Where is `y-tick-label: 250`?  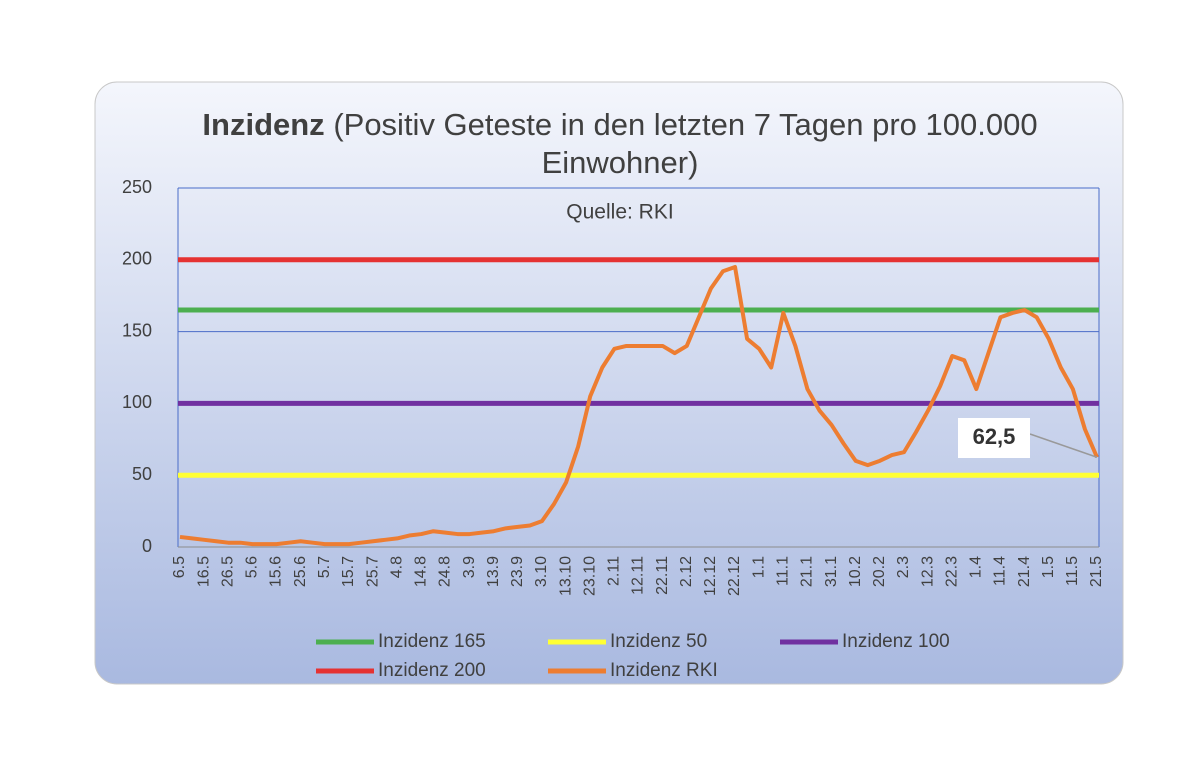 y-tick-label: 250 is located at coordinates (137, 187).